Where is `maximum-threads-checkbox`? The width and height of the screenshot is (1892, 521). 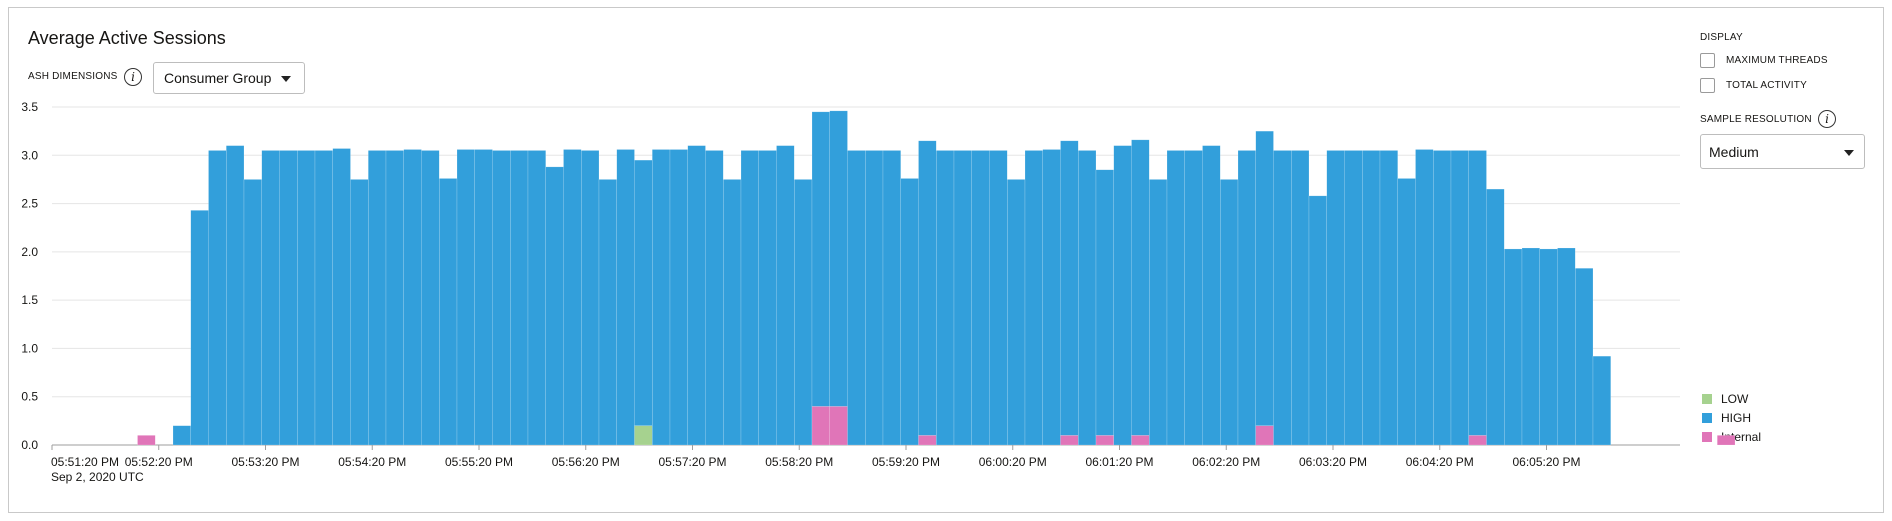 maximum-threads-checkbox is located at coordinates (1707, 60).